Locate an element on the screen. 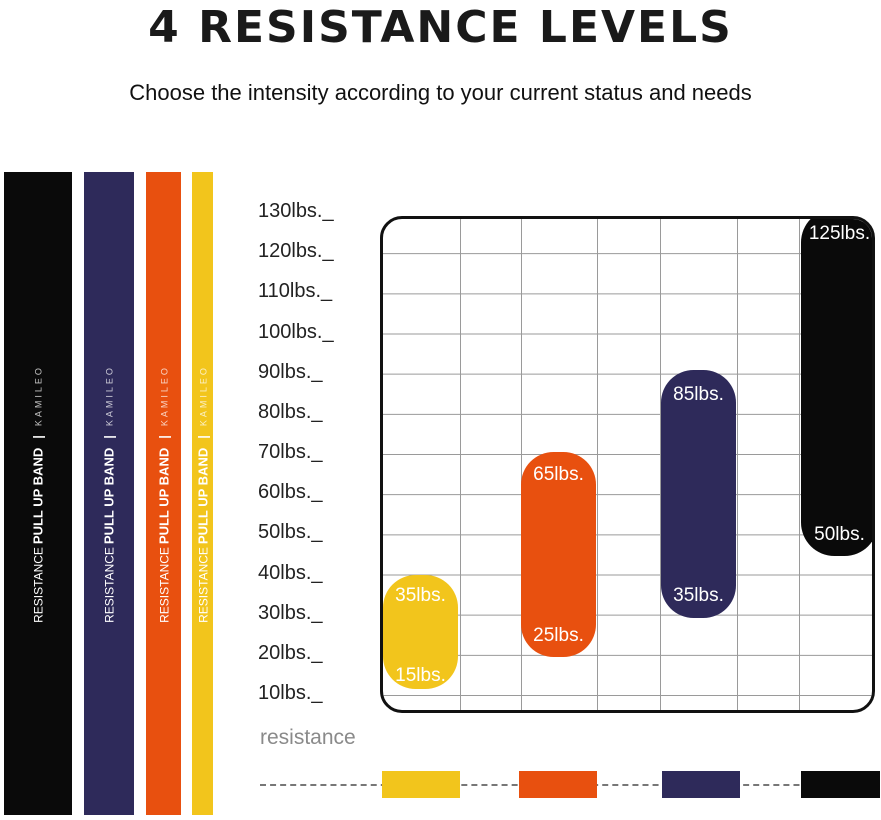  y-tick-label: 50lbs._ is located at coordinates (290, 532).